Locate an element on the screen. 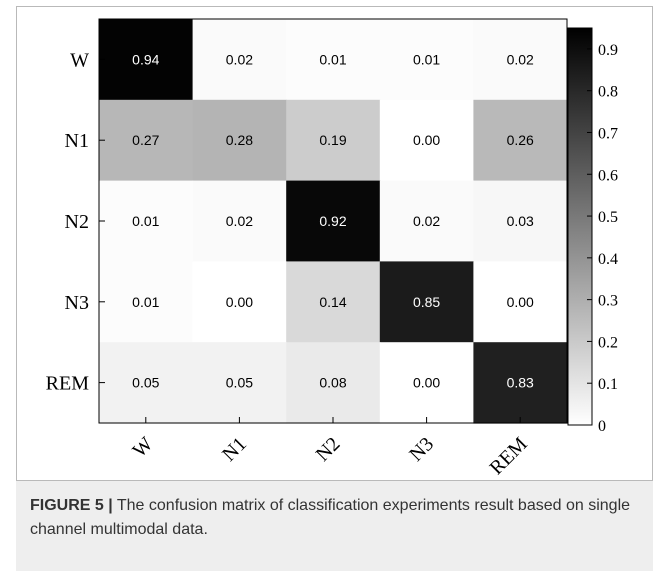  cell-value-label: 0.27 is located at coordinates (145, 140).